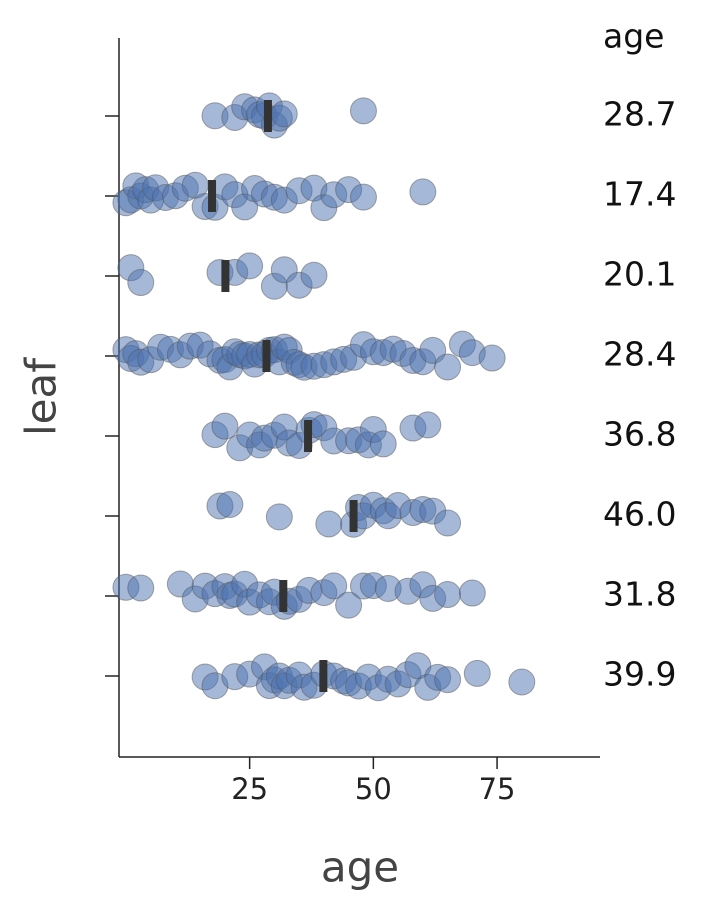 The image size is (704, 908). What do you see at coordinates (639, 514) in the screenshot?
I see `mean-label: 46.0` at bounding box center [639, 514].